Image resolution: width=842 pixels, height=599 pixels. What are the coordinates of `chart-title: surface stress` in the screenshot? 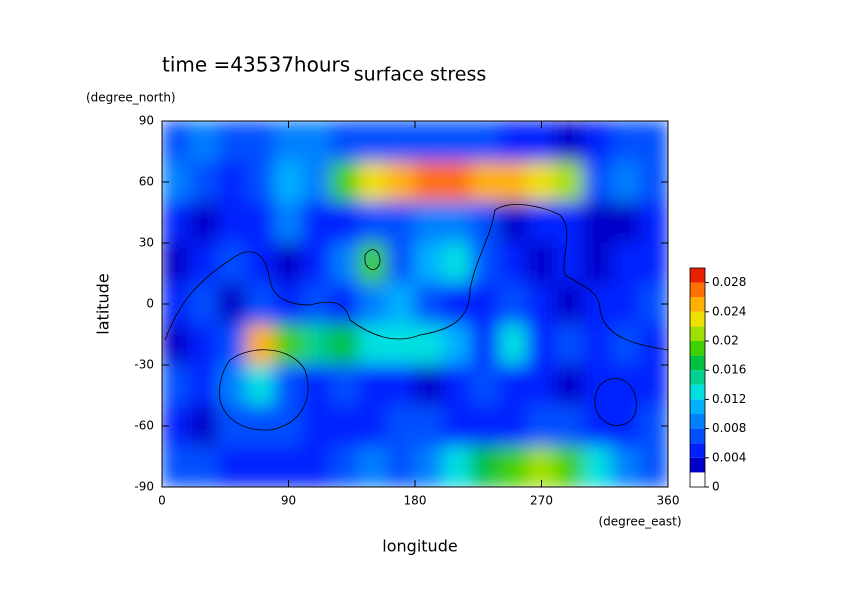 It's located at (420, 75).